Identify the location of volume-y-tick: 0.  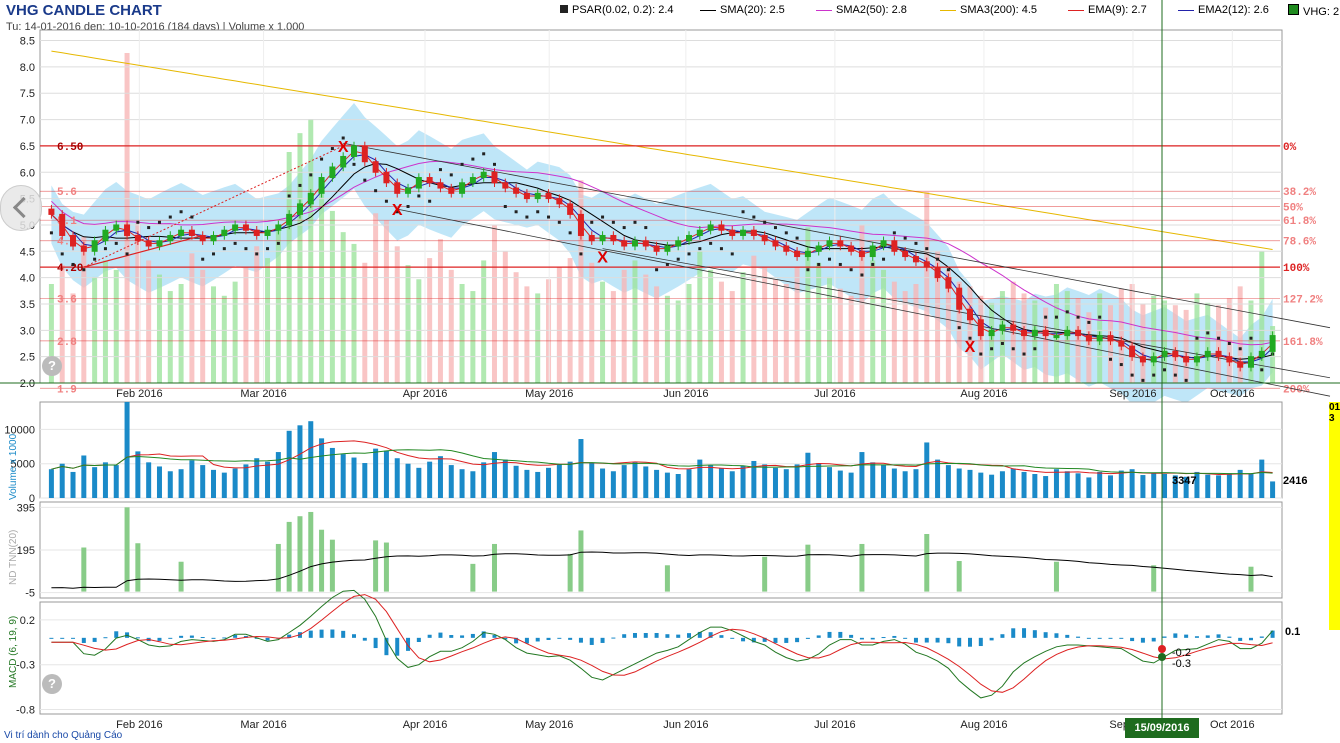
(32, 499).